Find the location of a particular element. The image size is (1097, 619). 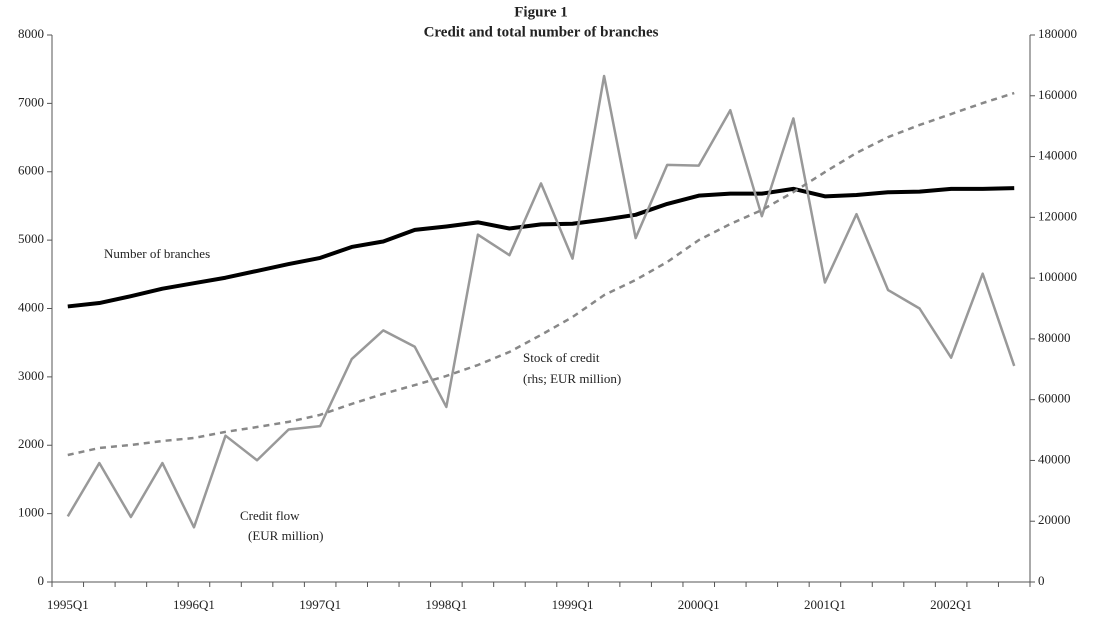

y2-tick-label: 180000 is located at coordinates (1057, 33).